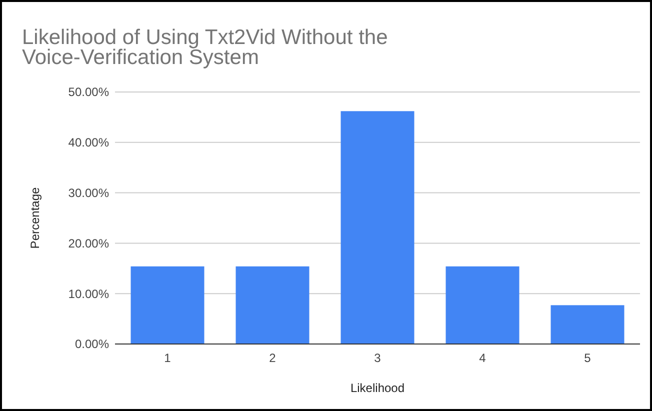  What do you see at coordinates (377, 388) in the screenshot?
I see `x-axis-title: Likelihood` at bounding box center [377, 388].